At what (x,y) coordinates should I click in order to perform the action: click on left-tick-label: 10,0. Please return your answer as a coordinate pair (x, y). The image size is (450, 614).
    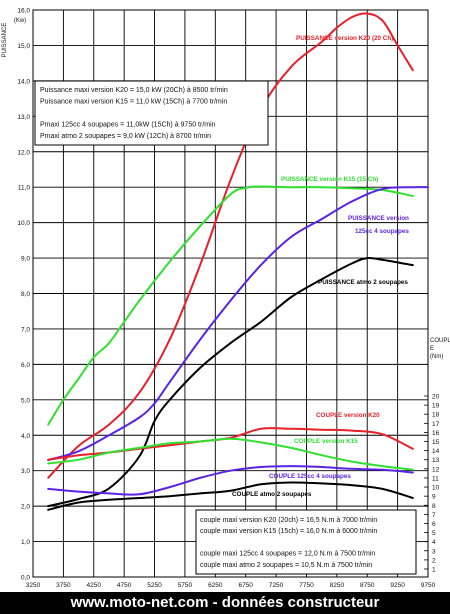
    Looking at the image, I should click on (23, 223).